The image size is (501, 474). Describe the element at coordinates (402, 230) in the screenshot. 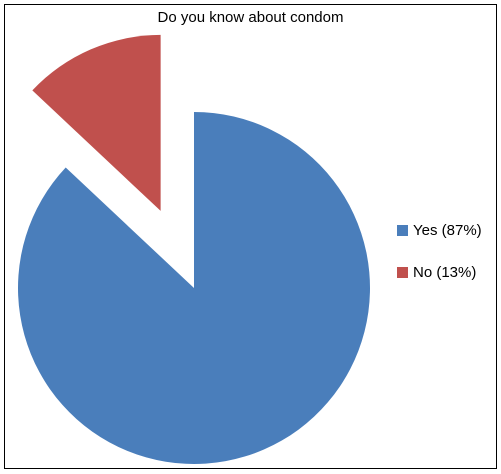

I see `legend-swatch-yes` at that location.